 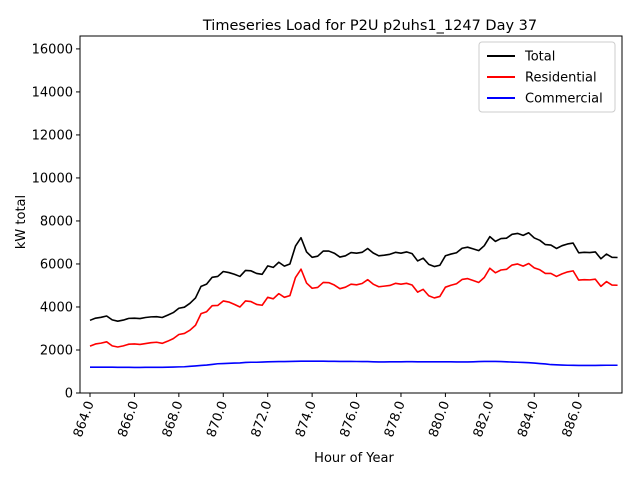 I want to click on y-tick-label: 8000, so click(x=56, y=221).